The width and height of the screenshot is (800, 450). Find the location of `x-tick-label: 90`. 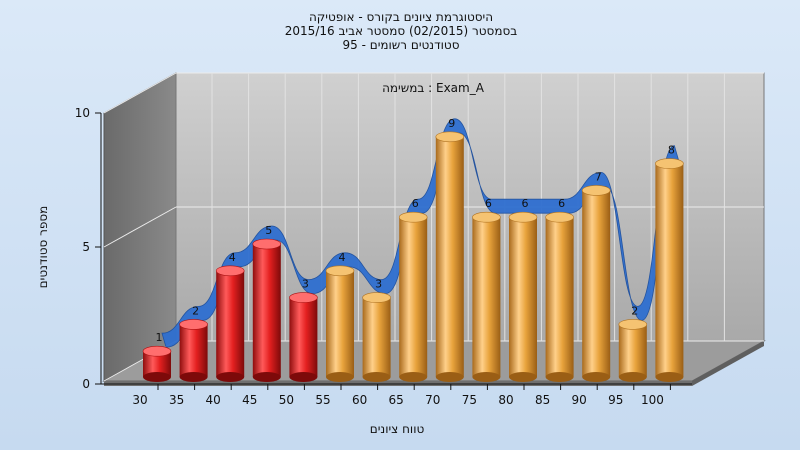

x-tick-label: 90 is located at coordinates (579, 400).